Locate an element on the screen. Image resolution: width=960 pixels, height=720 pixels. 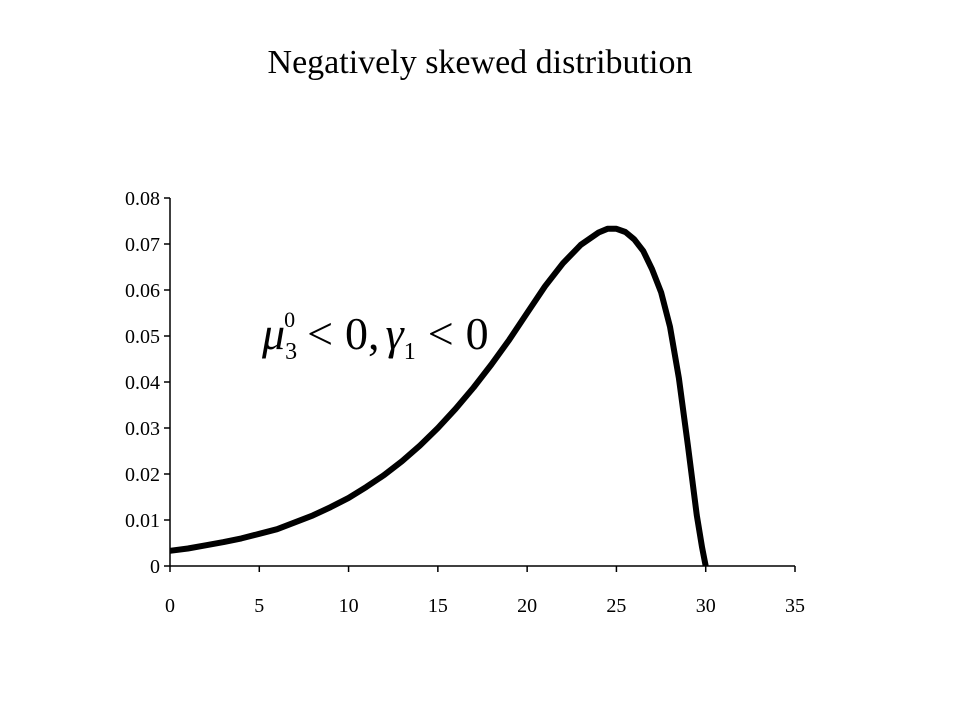
mu-subscript: 3 is located at coordinates (291, 352).